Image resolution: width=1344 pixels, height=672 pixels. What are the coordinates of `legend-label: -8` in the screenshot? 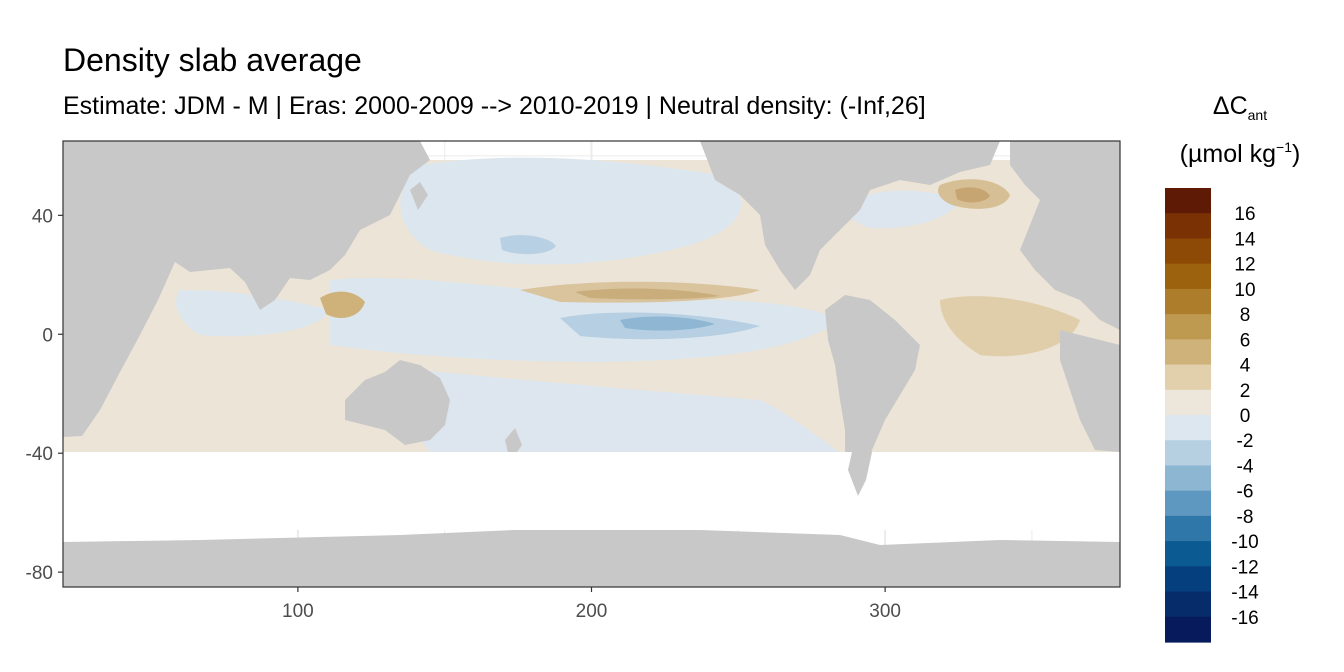 It's located at (1245, 517).